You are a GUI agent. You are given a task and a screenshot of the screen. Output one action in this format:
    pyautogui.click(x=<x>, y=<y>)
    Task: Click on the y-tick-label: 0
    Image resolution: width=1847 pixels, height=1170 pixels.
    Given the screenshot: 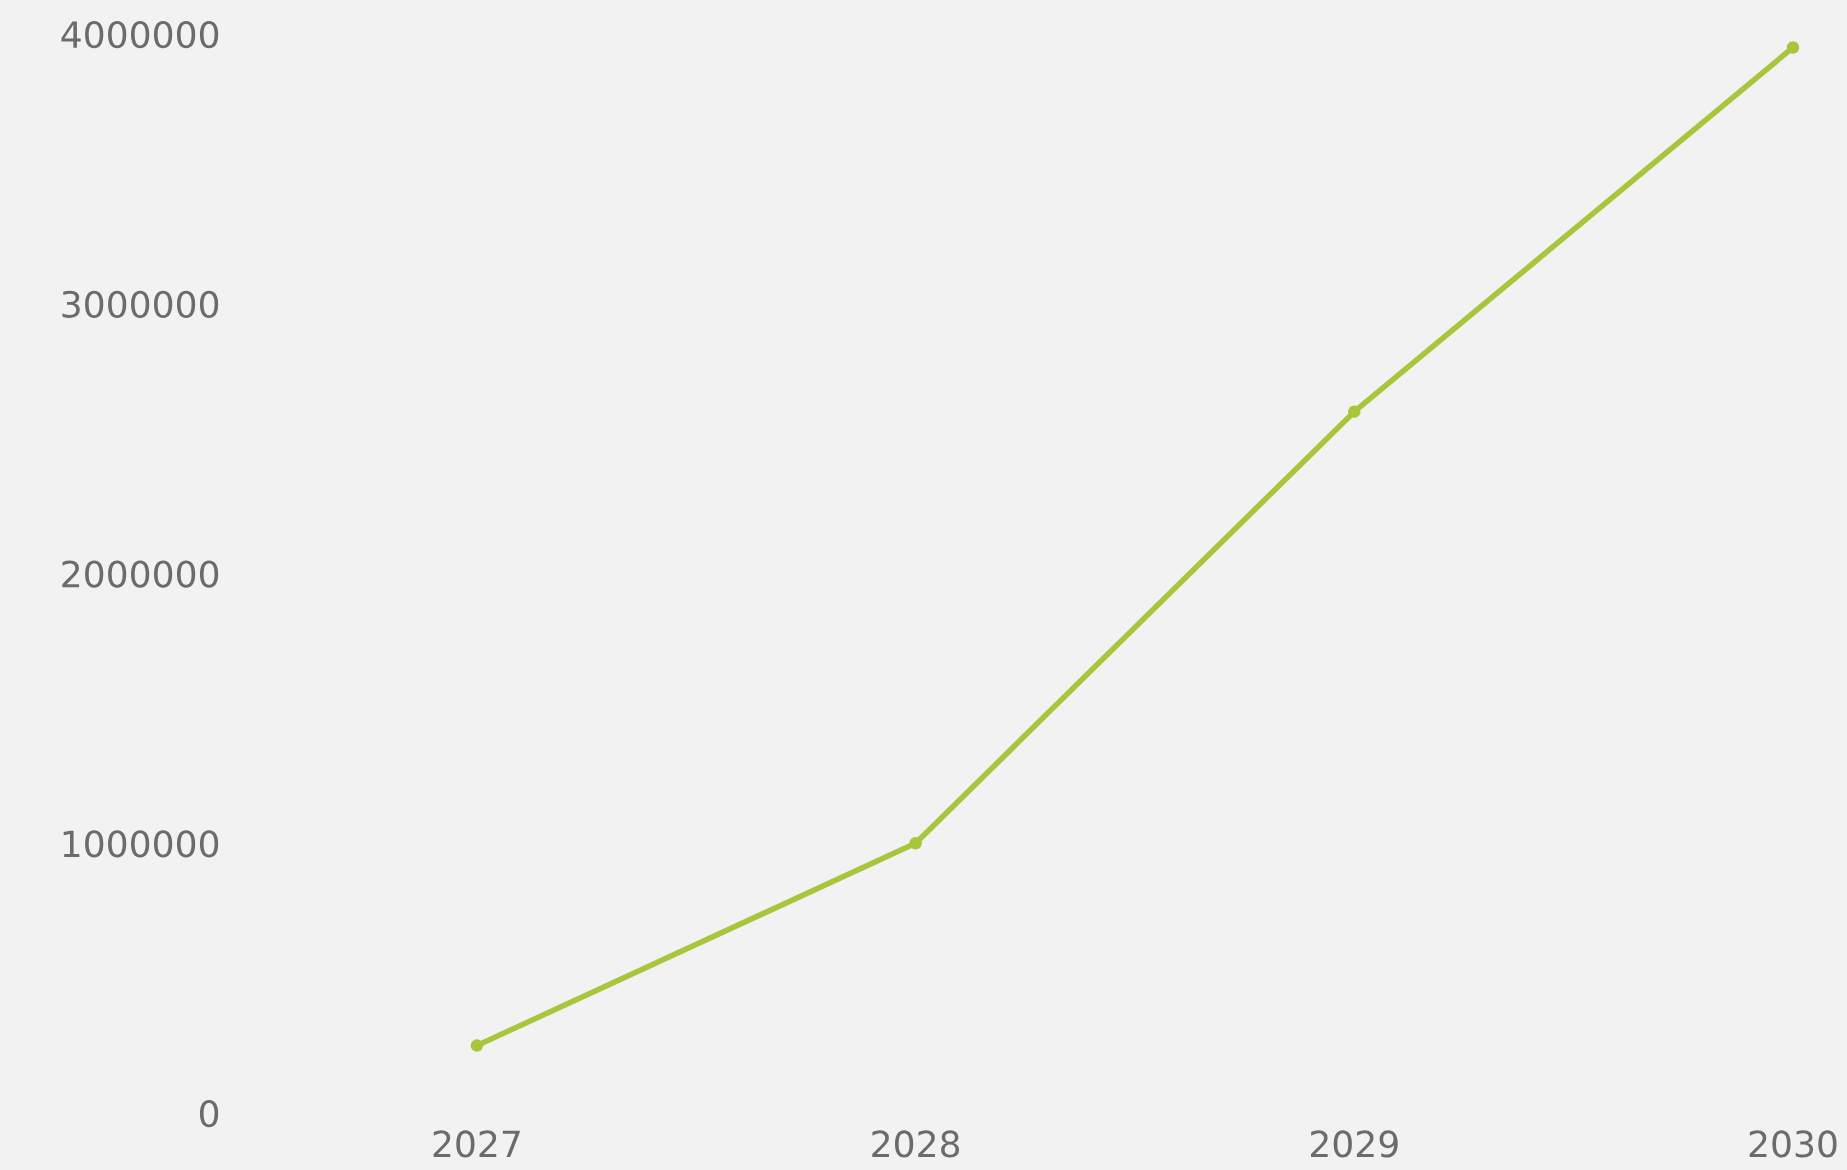 What is the action you would take?
    pyautogui.click(x=209, y=1113)
    